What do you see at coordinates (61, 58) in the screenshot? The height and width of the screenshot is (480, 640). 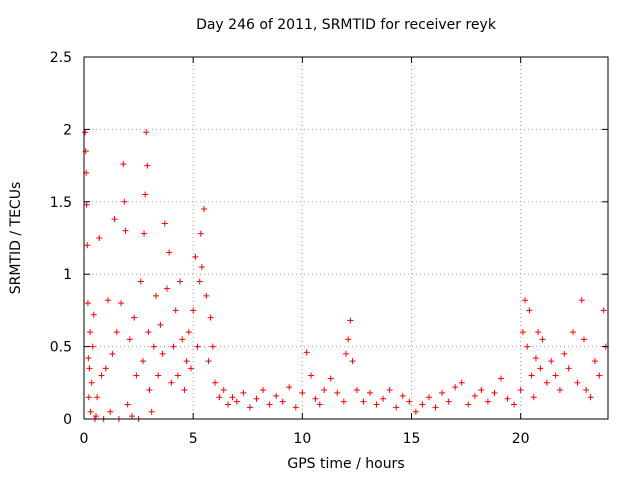 I see `y-tick-label: 2.5` at bounding box center [61, 58].